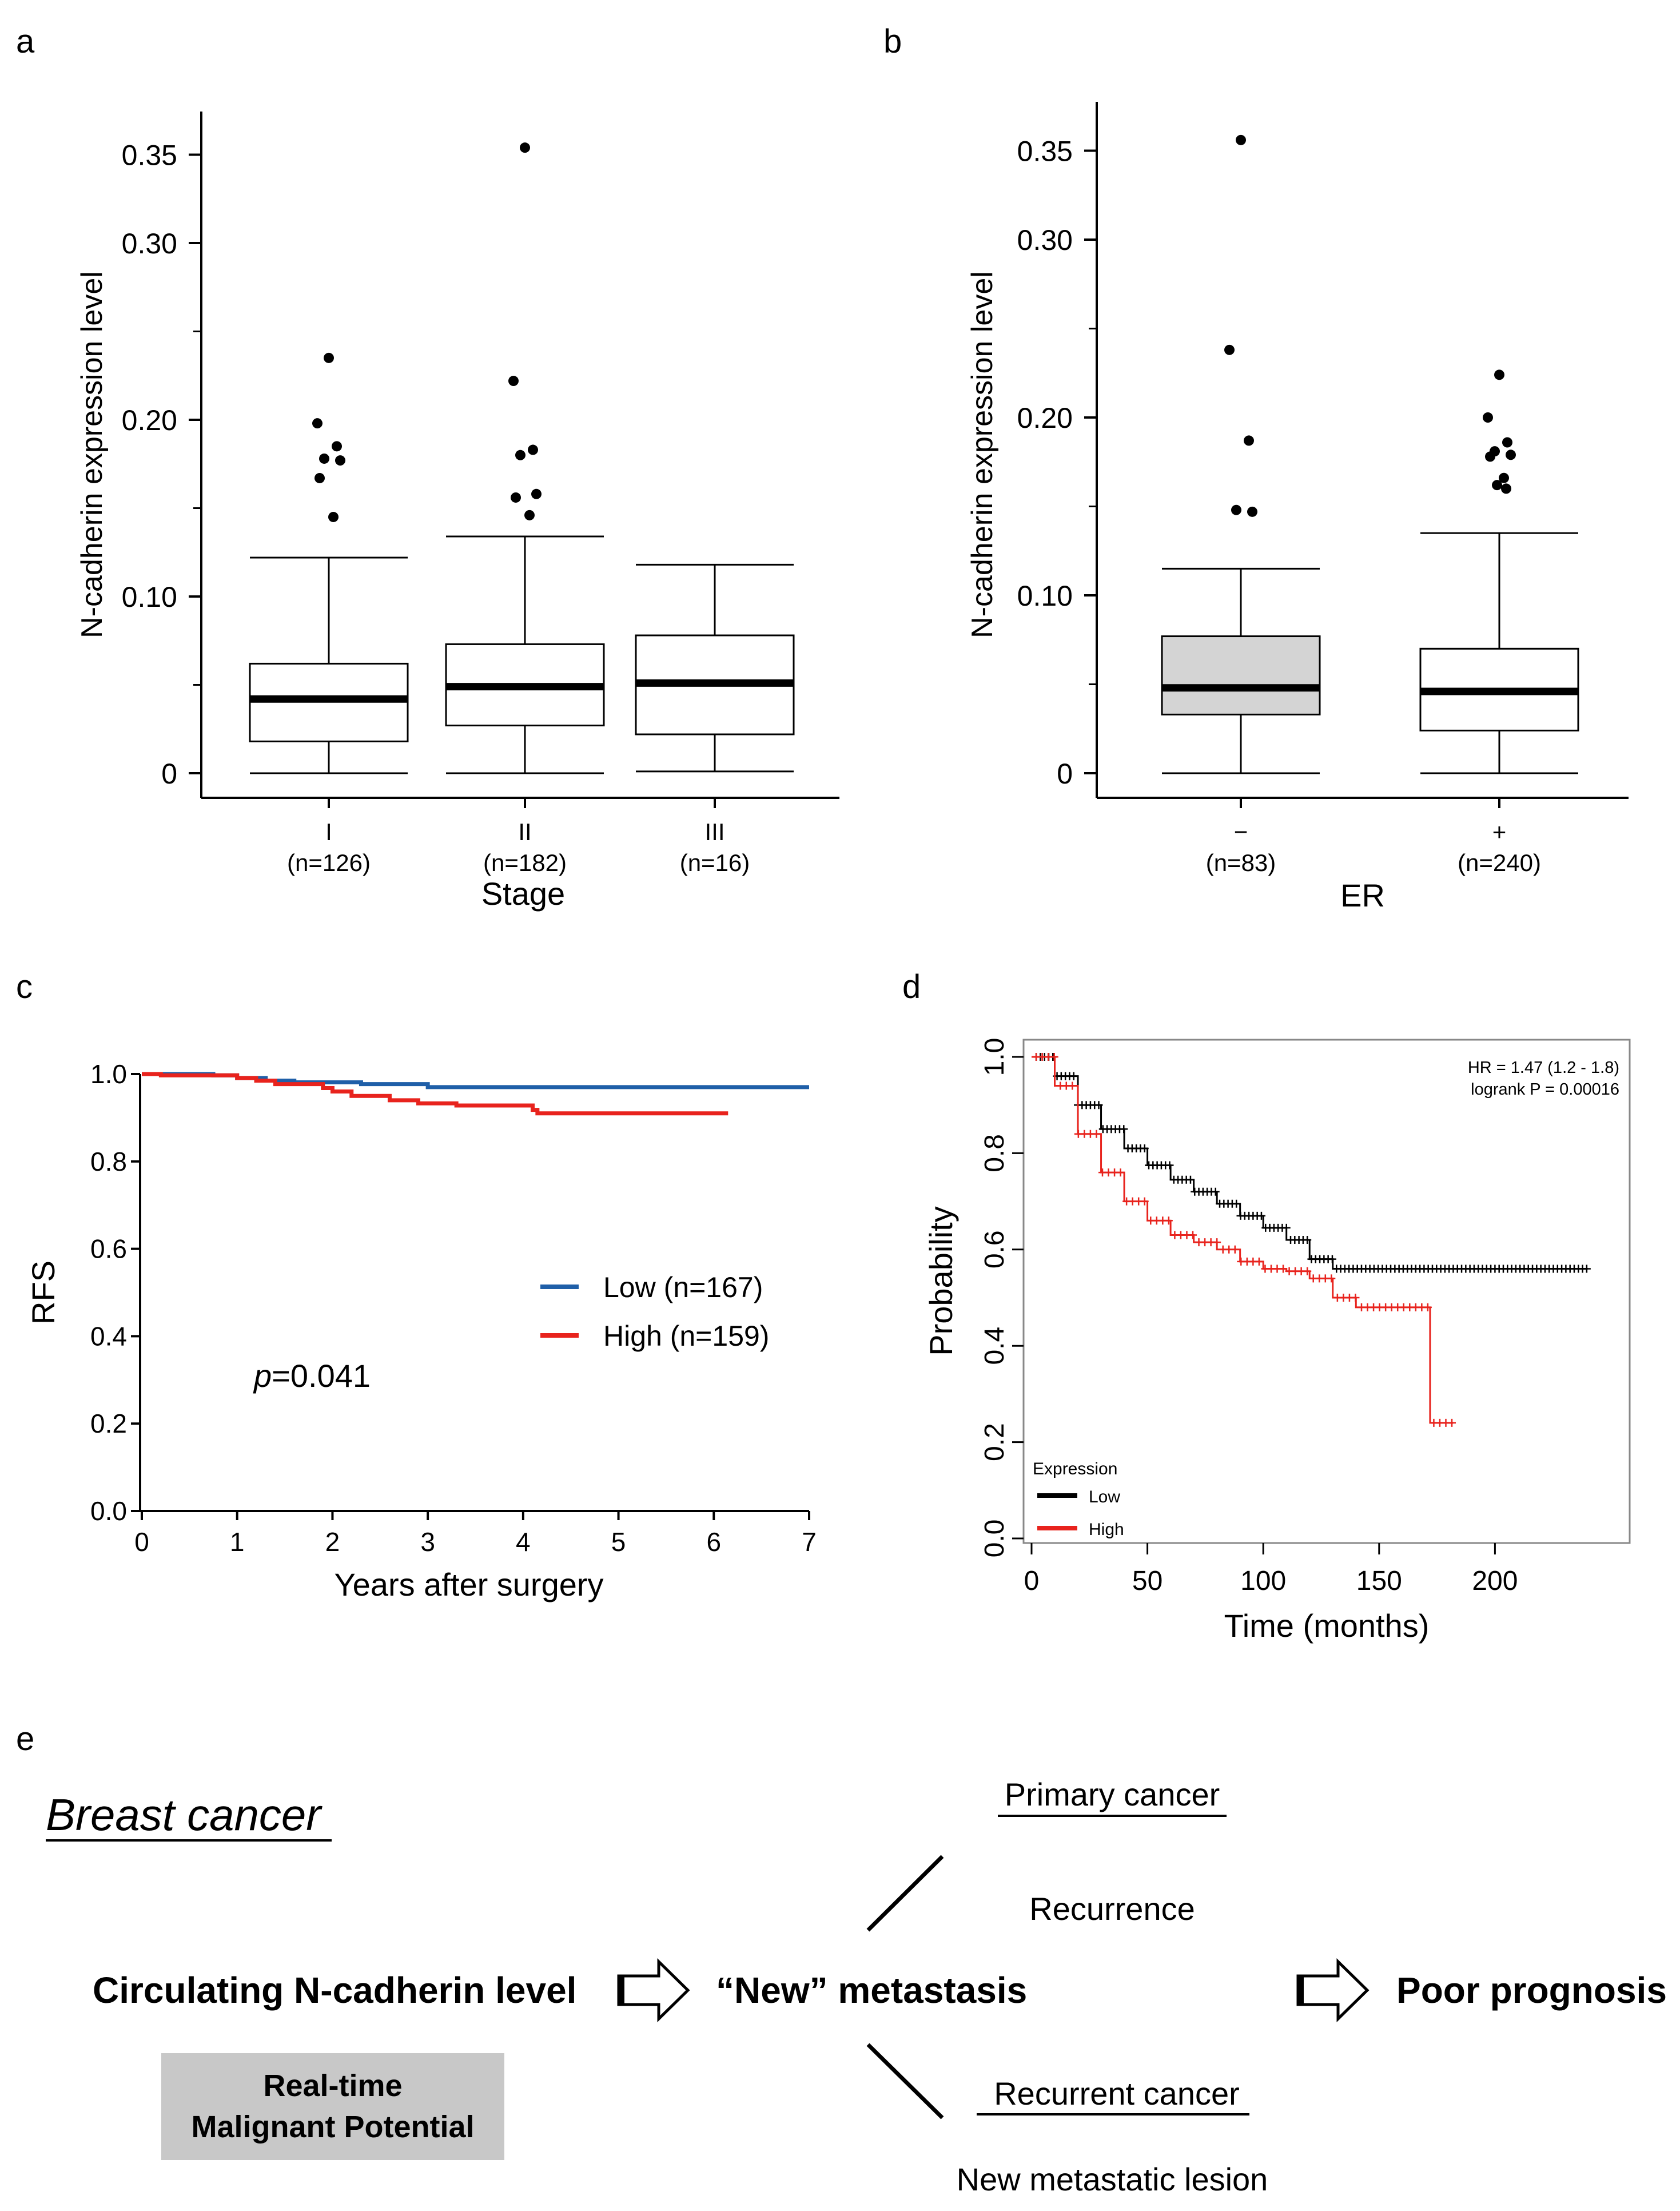  Describe the element at coordinates (905, 1893) in the screenshot. I see `upper-branch-line` at that location.